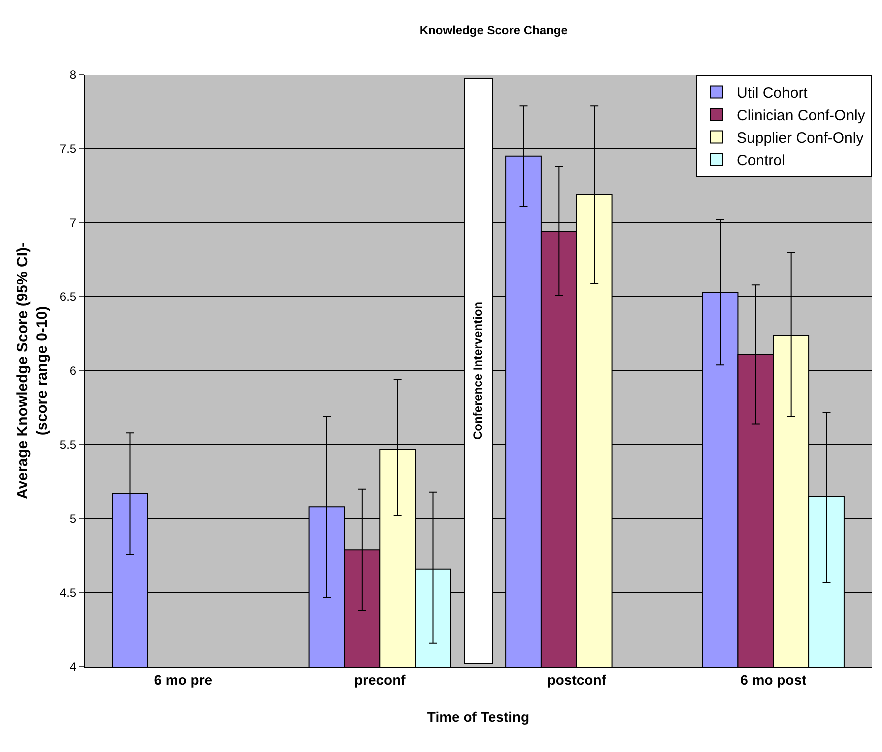 This screenshot has height=752, width=882. What do you see at coordinates (577, 680) in the screenshot?
I see `x-tick-label: postconf` at bounding box center [577, 680].